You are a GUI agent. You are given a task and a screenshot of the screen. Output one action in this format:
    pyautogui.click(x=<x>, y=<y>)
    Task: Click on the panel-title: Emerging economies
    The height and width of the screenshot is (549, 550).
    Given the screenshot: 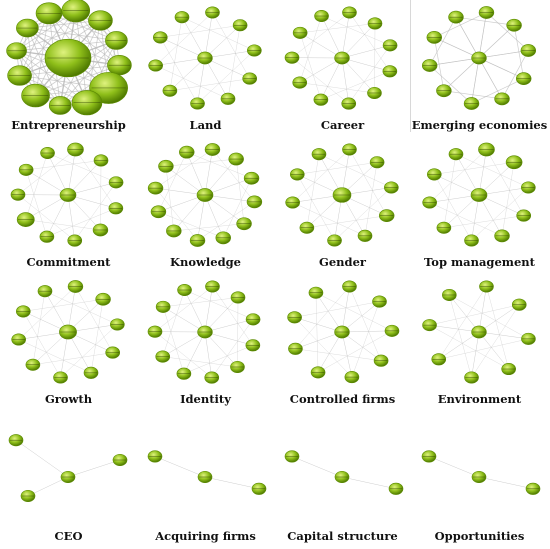 What is the action you would take?
    pyautogui.click(x=479, y=125)
    